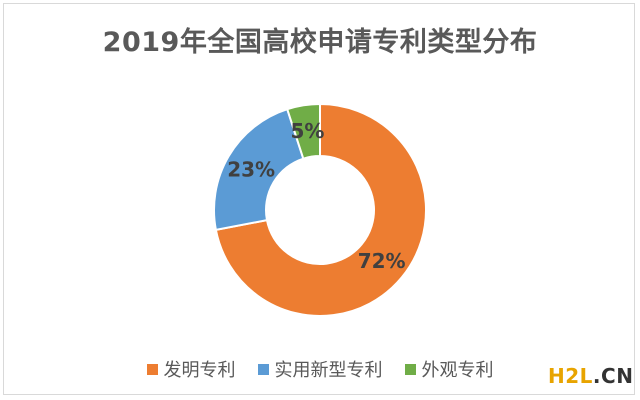 Image resolution: width=640 pixels, height=400 pixels. I want to click on donut-slice-utility-model, so click(259, 169).